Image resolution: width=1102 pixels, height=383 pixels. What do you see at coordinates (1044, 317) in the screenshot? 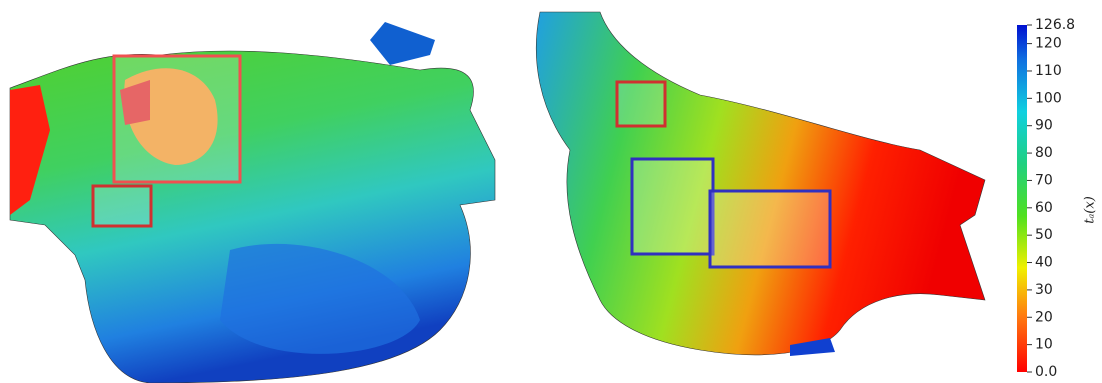
I see `colorbar-tick-label: 20` at bounding box center [1044, 317].